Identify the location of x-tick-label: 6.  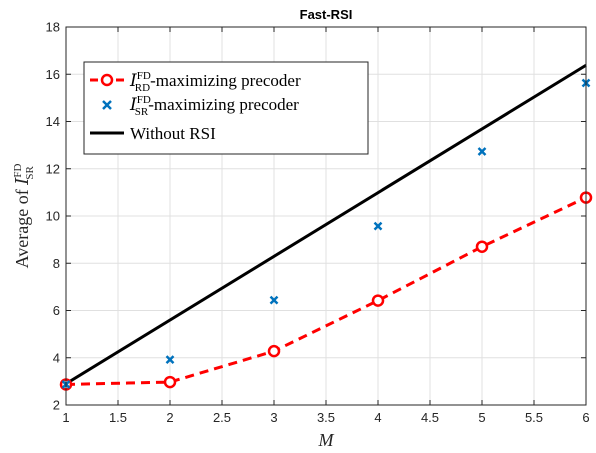
(585, 417).